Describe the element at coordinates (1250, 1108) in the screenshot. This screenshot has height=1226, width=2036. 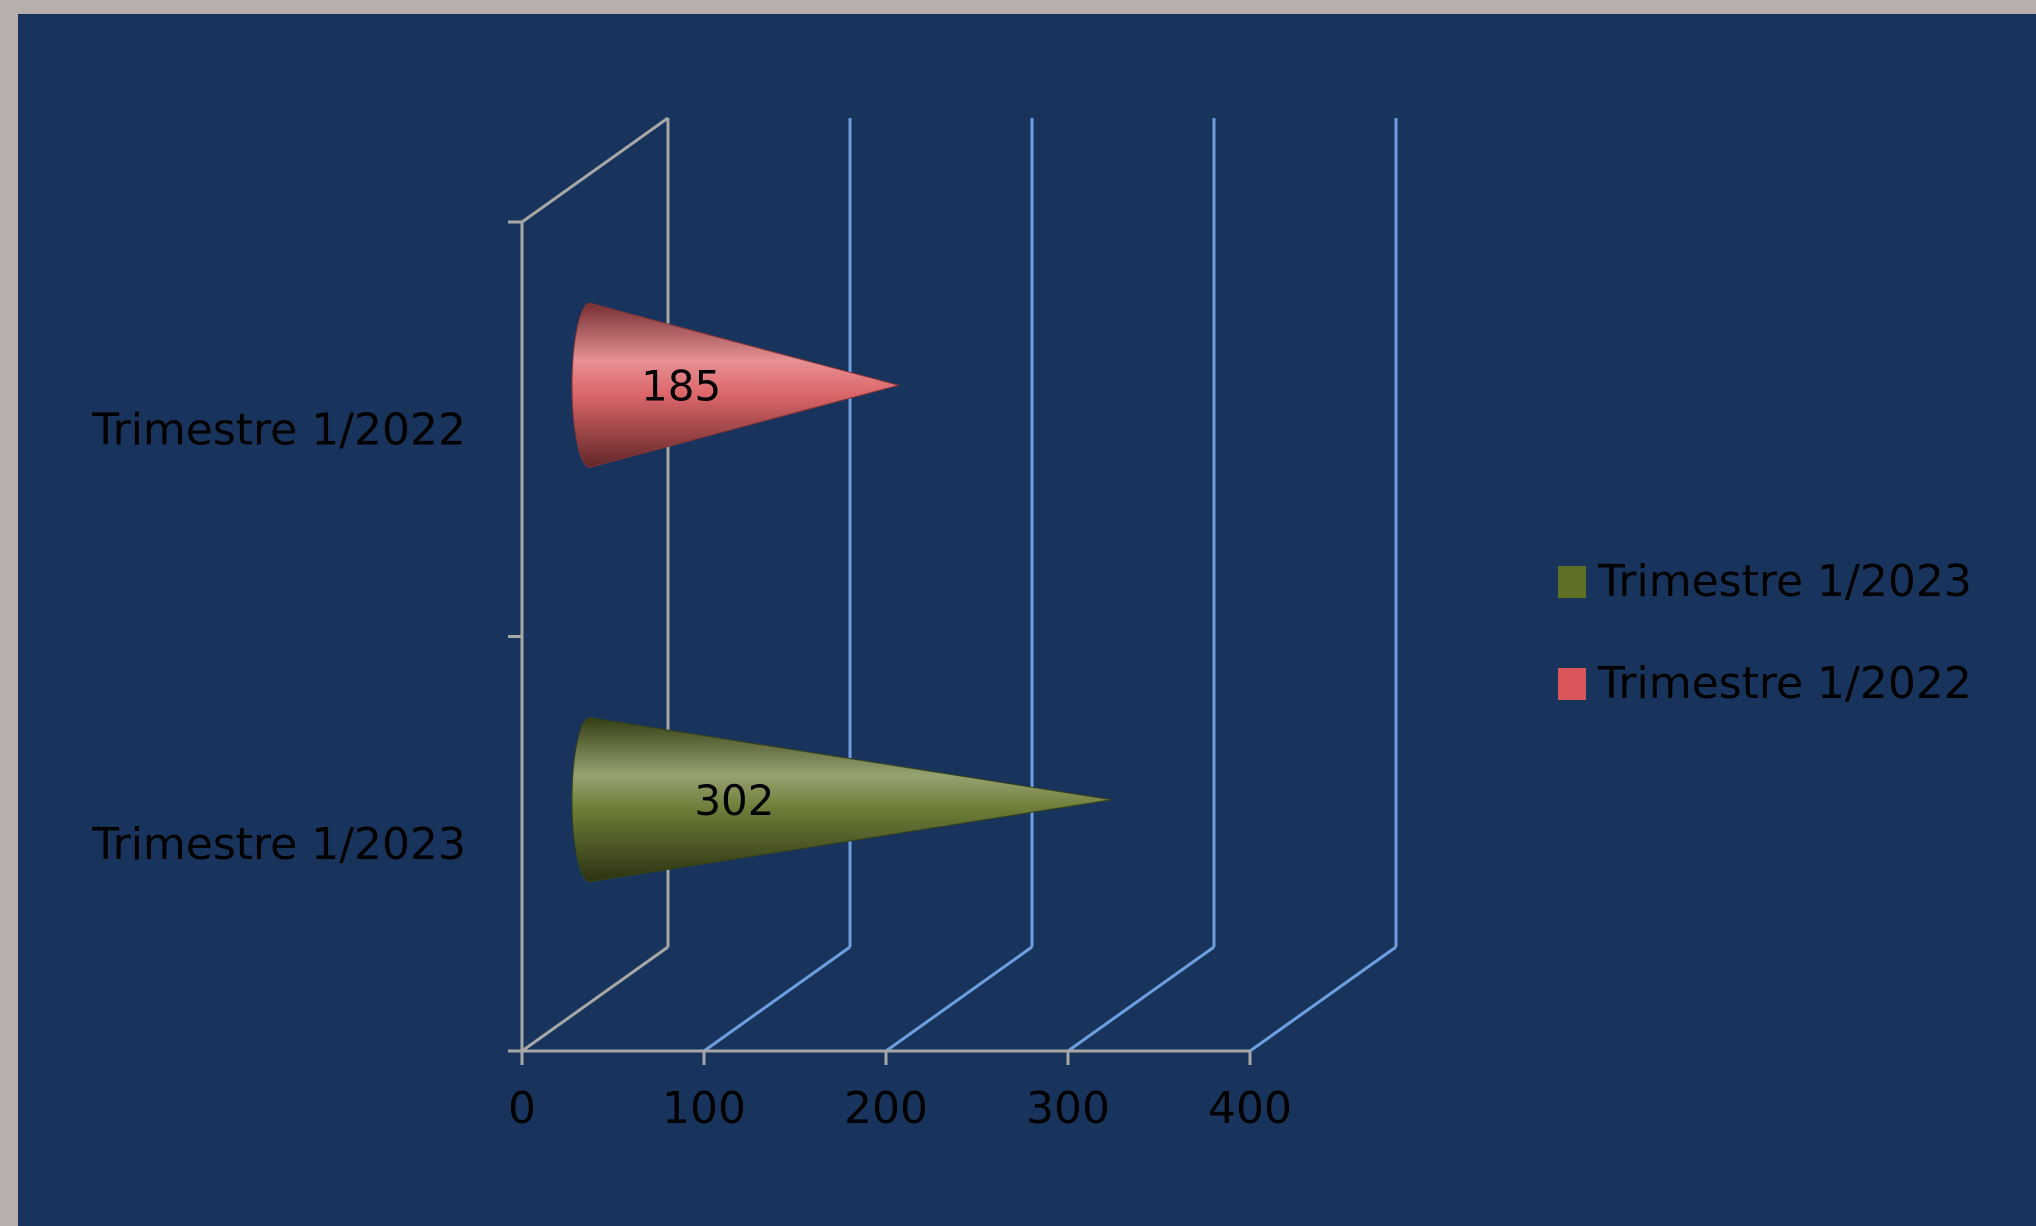
I see `x-tick-label: 400` at that location.